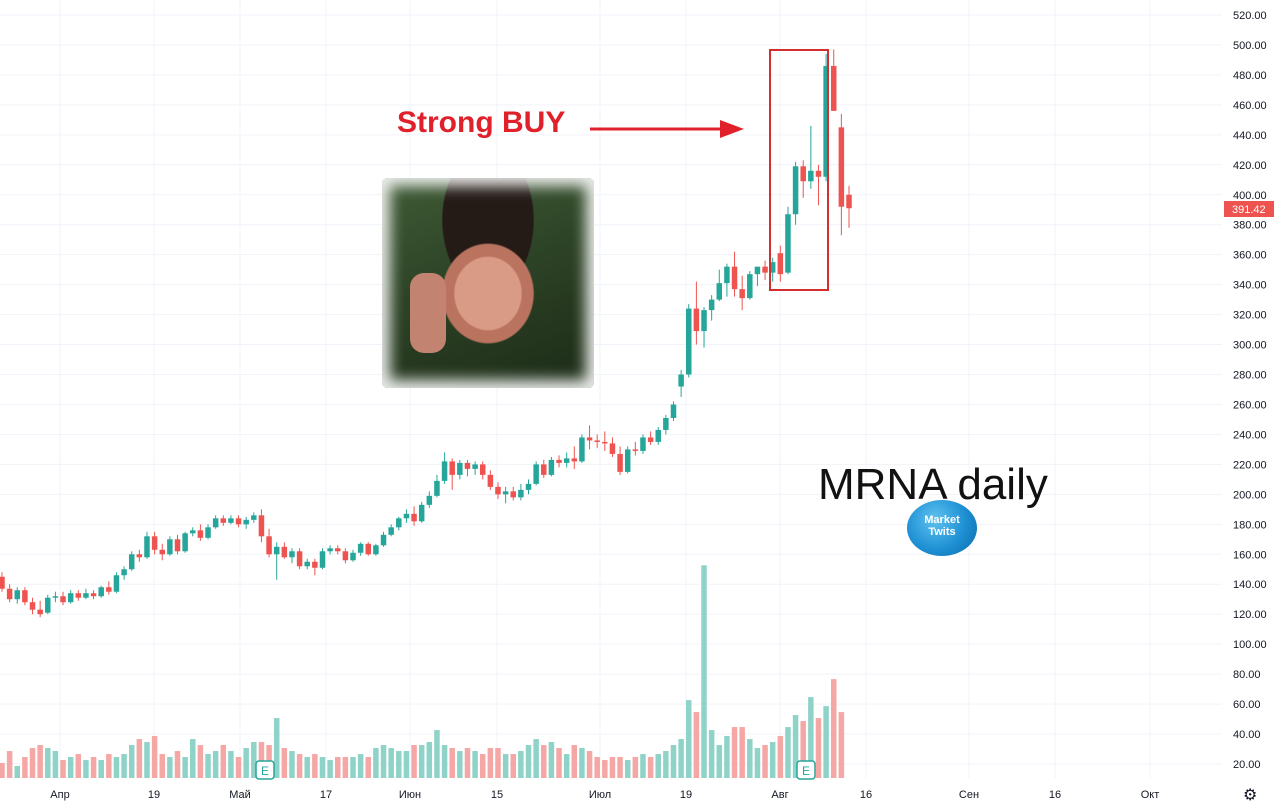 The width and height of the screenshot is (1280, 808). What do you see at coordinates (1250, 495) in the screenshot?
I see `price-tick-label: 200.00` at bounding box center [1250, 495].